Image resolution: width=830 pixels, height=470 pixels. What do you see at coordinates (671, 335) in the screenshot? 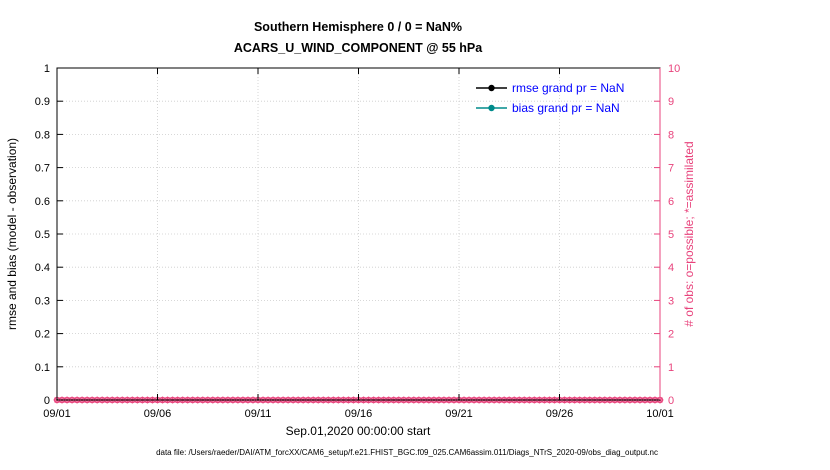
I see `y-tick-label-right: 2` at bounding box center [671, 335].